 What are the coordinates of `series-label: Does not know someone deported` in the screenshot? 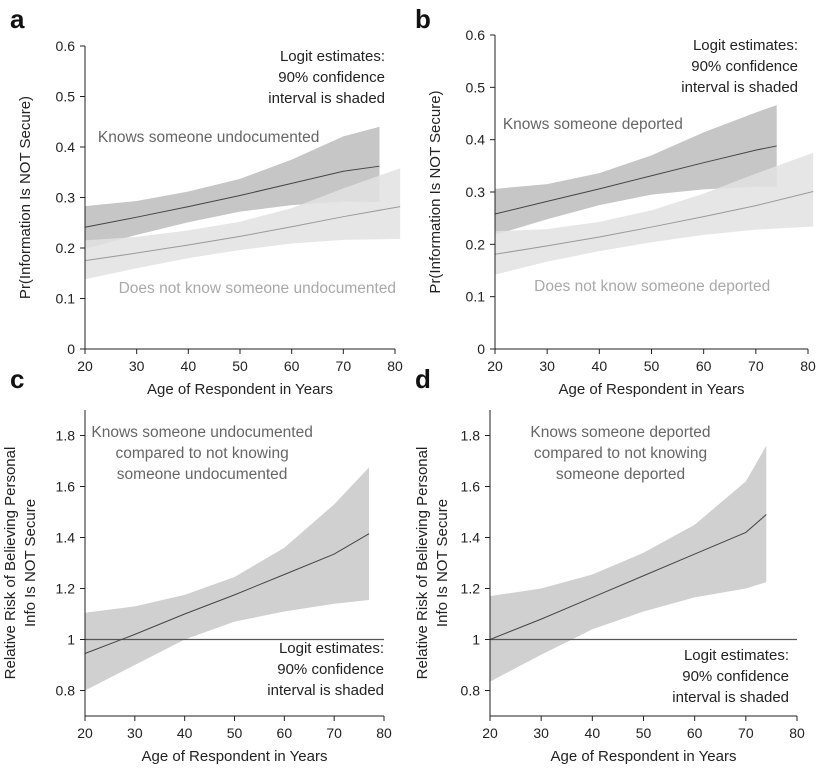 It's located at (652, 286).